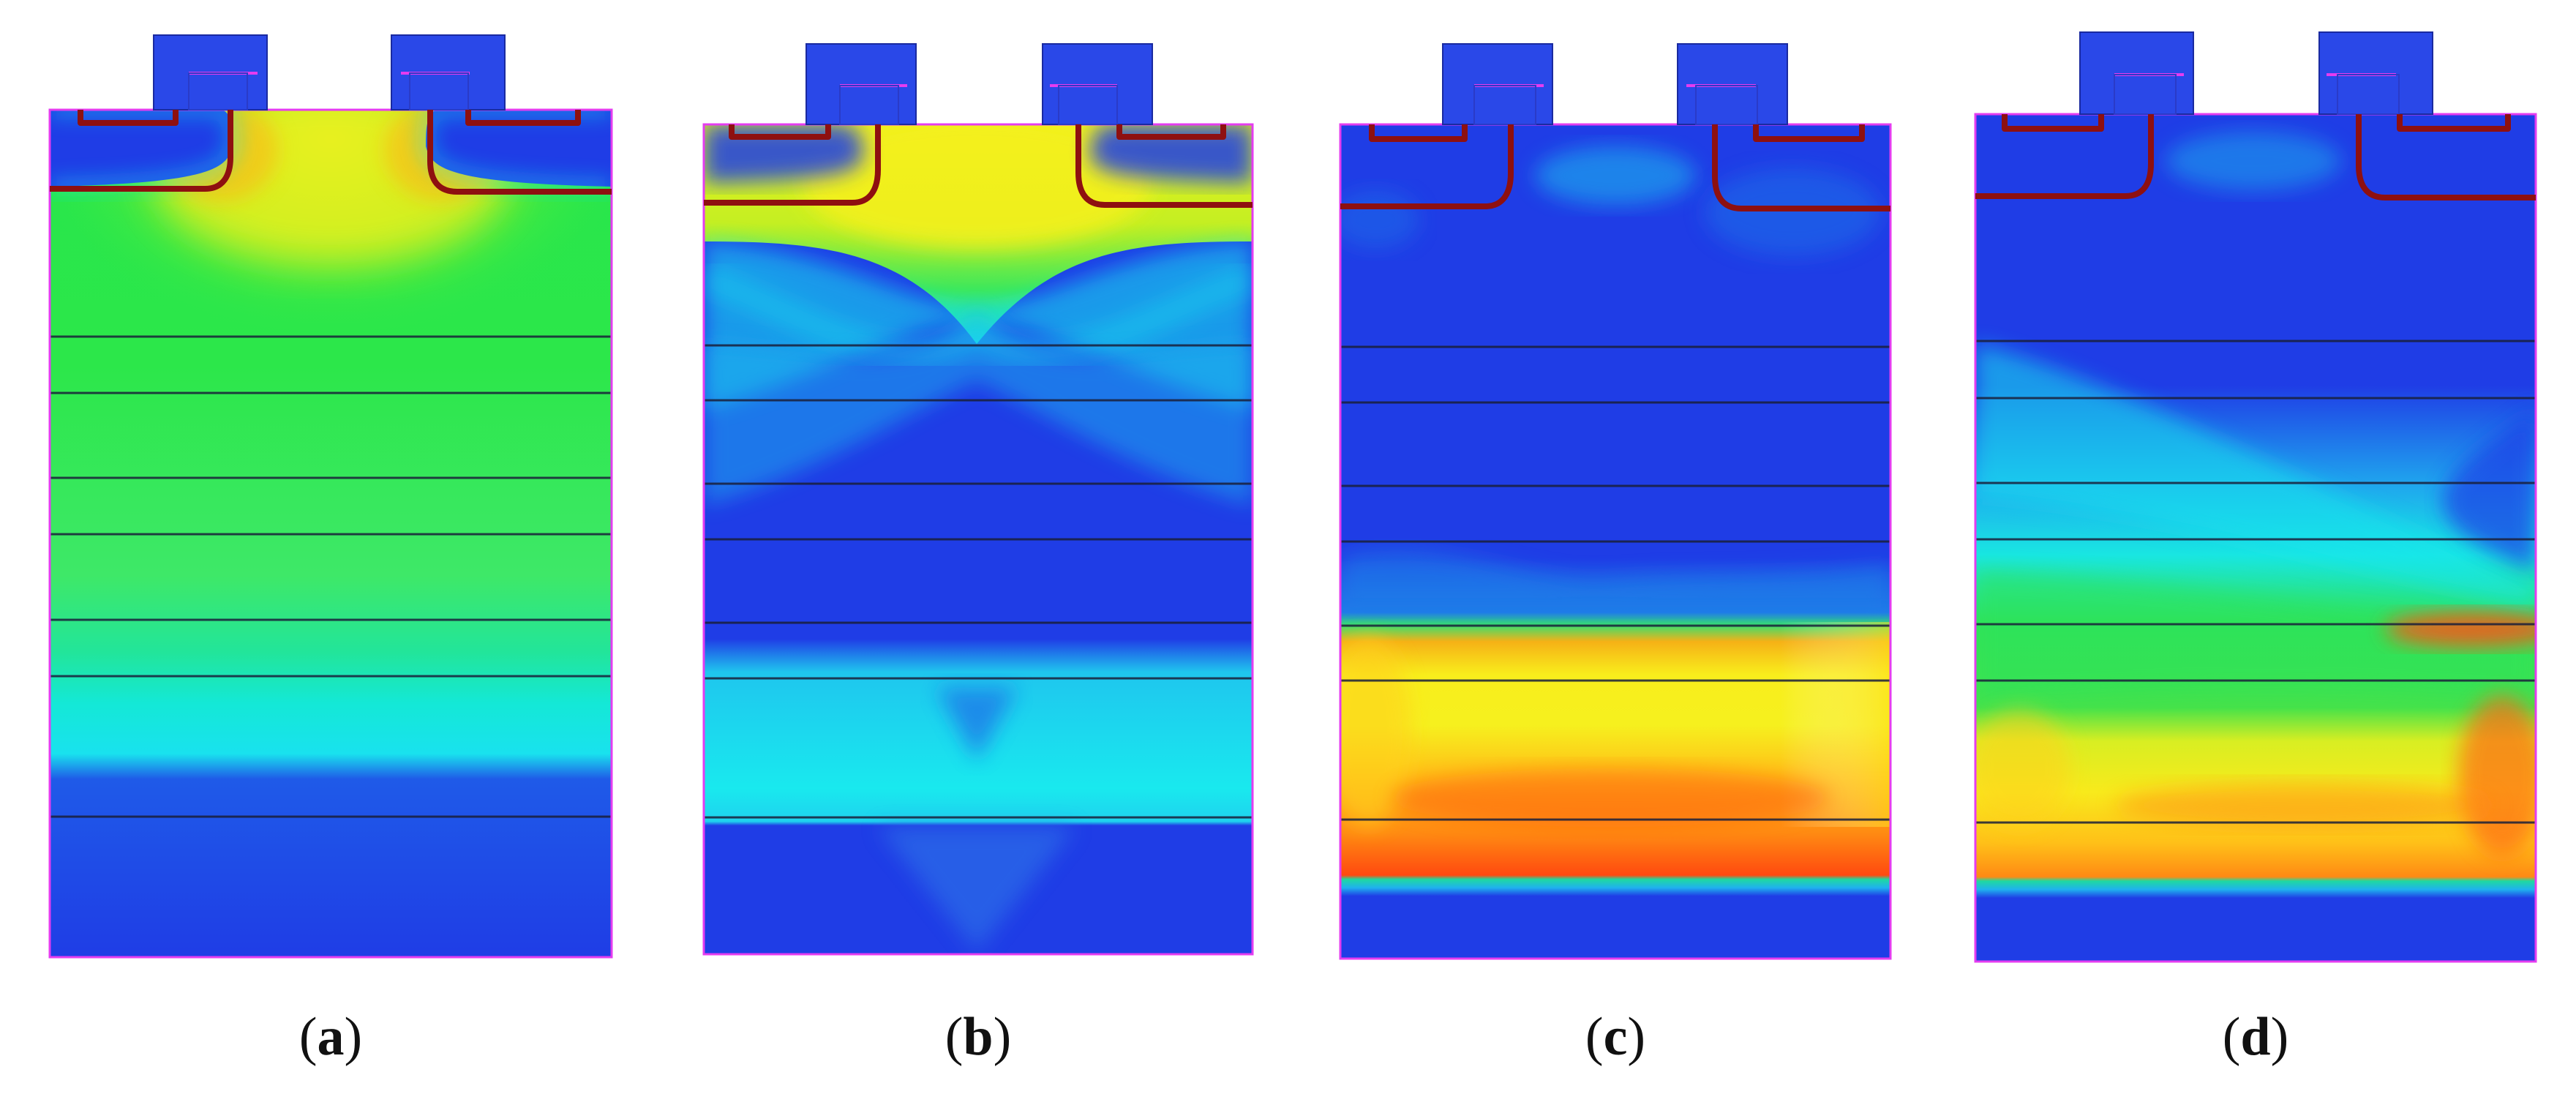  Describe the element at coordinates (1732, 84) in the screenshot. I see `panel-c-source-contact-right` at that location.